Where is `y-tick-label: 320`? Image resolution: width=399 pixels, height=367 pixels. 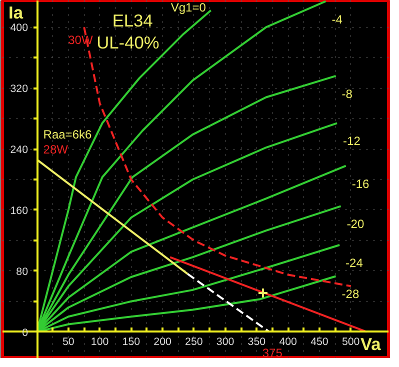
y-tick-label: 320 is located at coordinates (19, 89).